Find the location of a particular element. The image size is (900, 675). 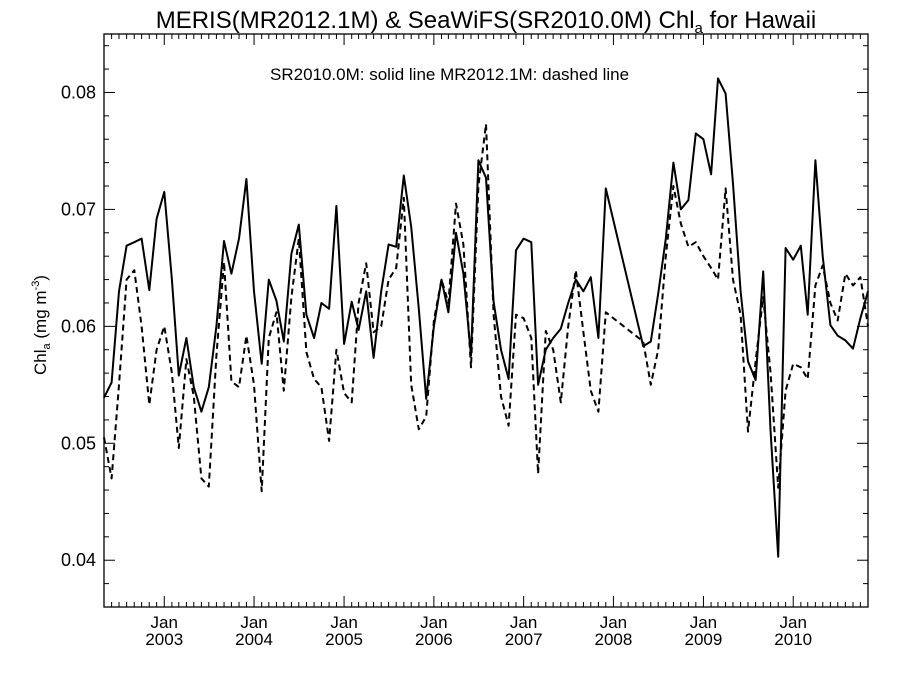

y-tick-label: 0.08 is located at coordinates (78, 92).